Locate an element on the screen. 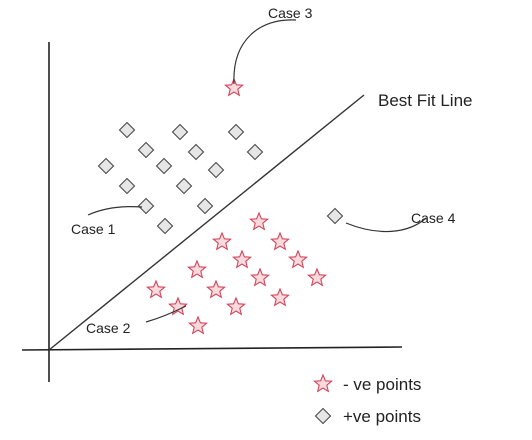  legend-star-icon is located at coordinates (323, 383).